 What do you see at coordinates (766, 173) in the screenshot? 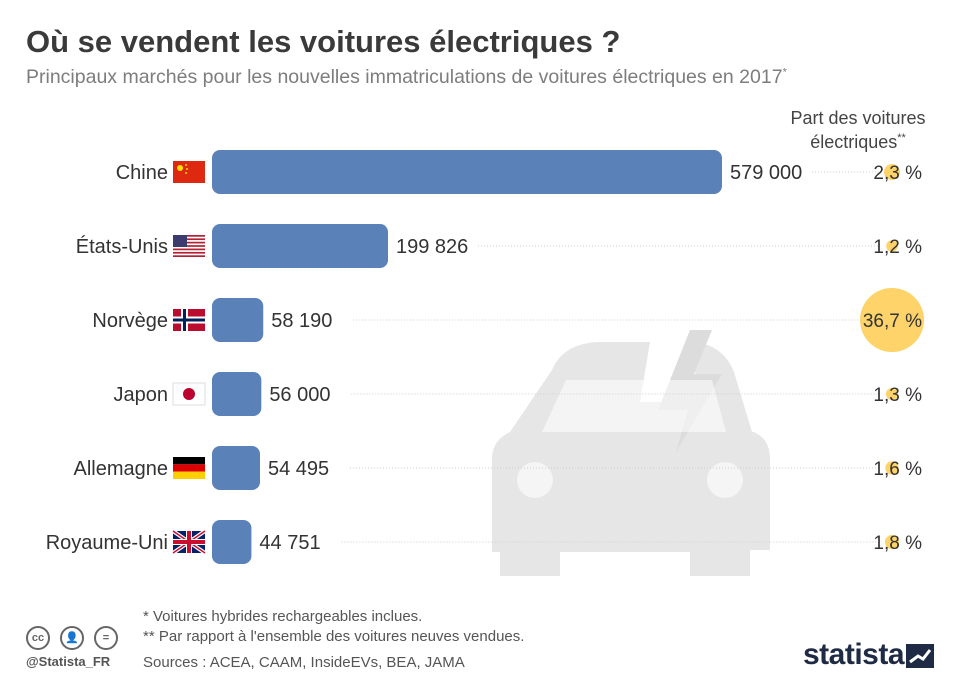
I see `value-label: 579 000` at bounding box center [766, 173].